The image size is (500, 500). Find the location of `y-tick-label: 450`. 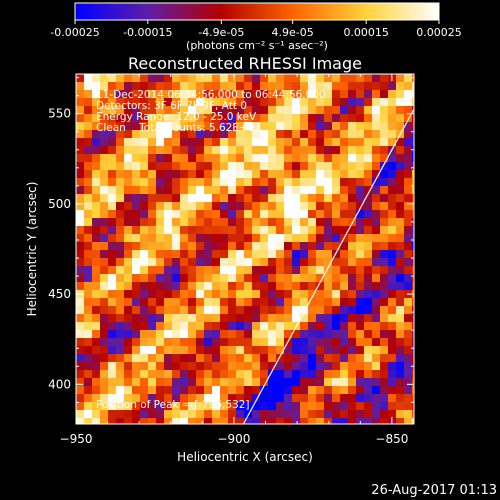

y-tick-label: 450 is located at coordinates (59, 294).